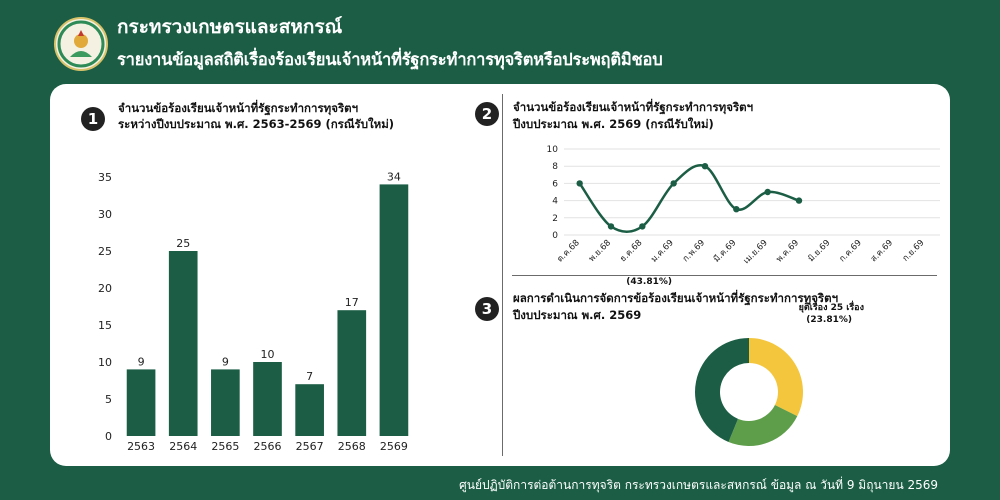 Image resolution: width=1000 pixels, height=500 pixels. What do you see at coordinates (756, 252) in the screenshot?
I see `x-tick-label: เม.ย.69` at bounding box center [756, 252].